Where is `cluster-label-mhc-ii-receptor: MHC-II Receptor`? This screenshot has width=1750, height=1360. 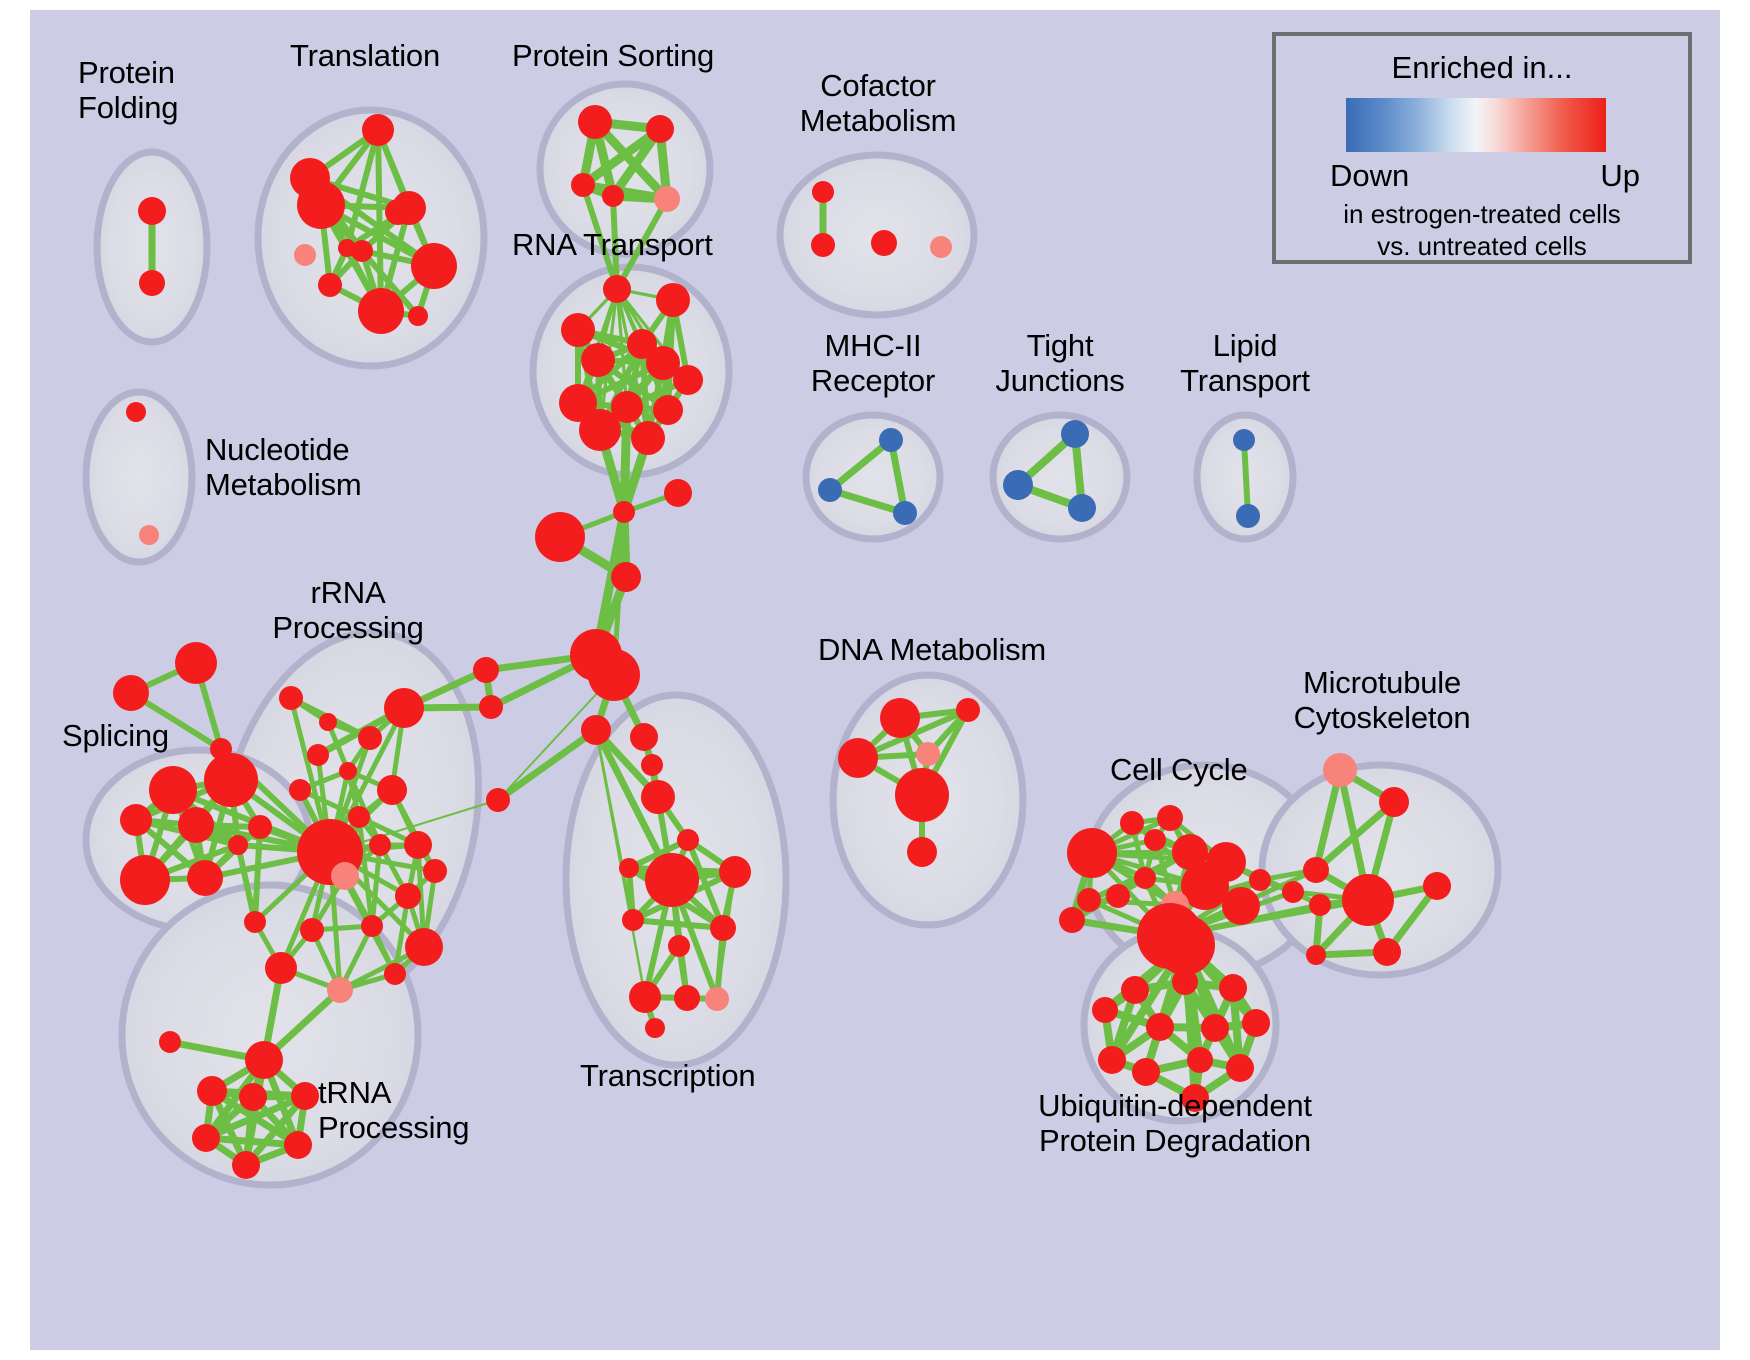 cluster-label-mhc-ii-receptor: MHC-II Receptor is located at coordinates (873, 363).